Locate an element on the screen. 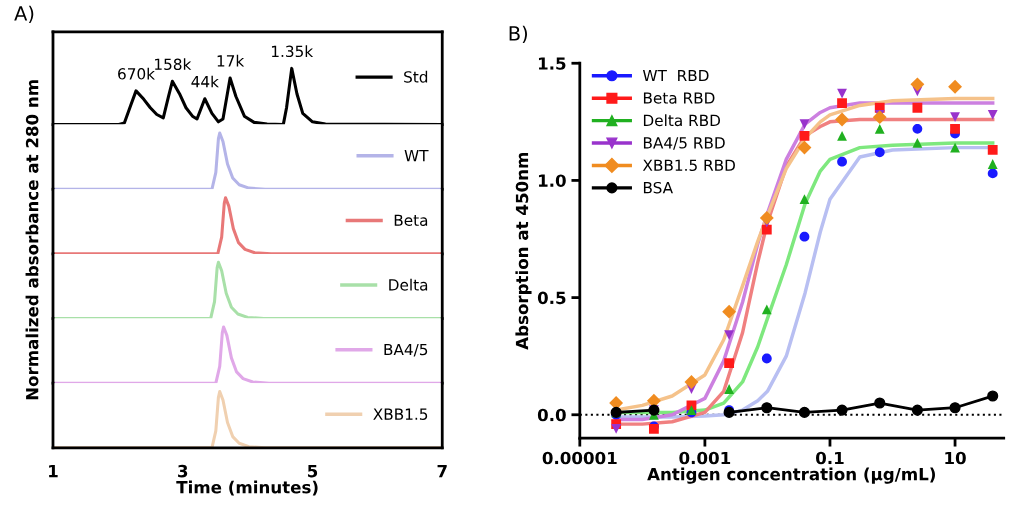 The image size is (1019, 506). x-tick-label: 10 is located at coordinates (955, 458).